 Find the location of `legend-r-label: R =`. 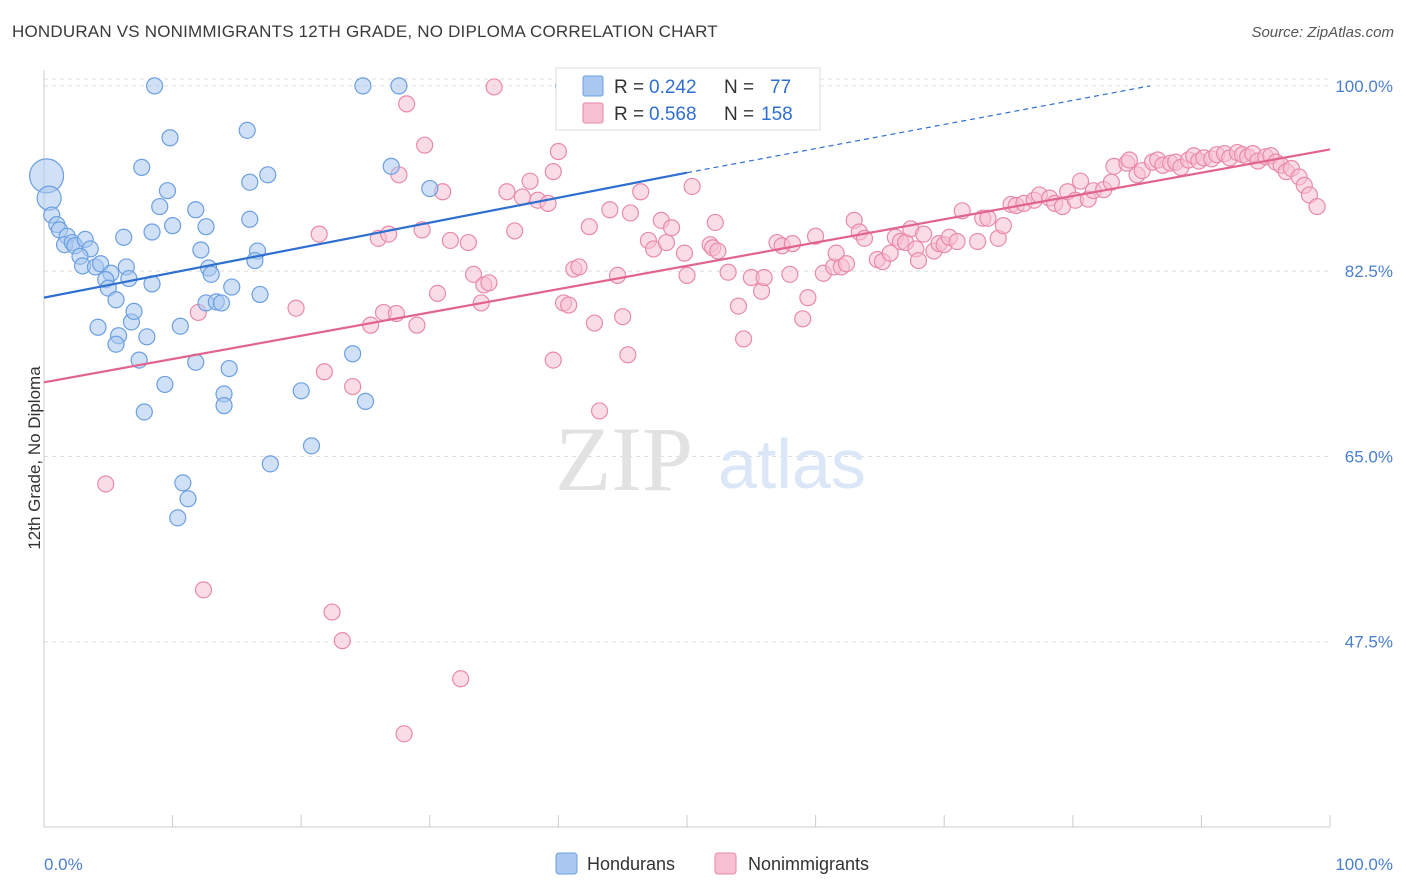

legend-r-label: R = is located at coordinates (629, 87).